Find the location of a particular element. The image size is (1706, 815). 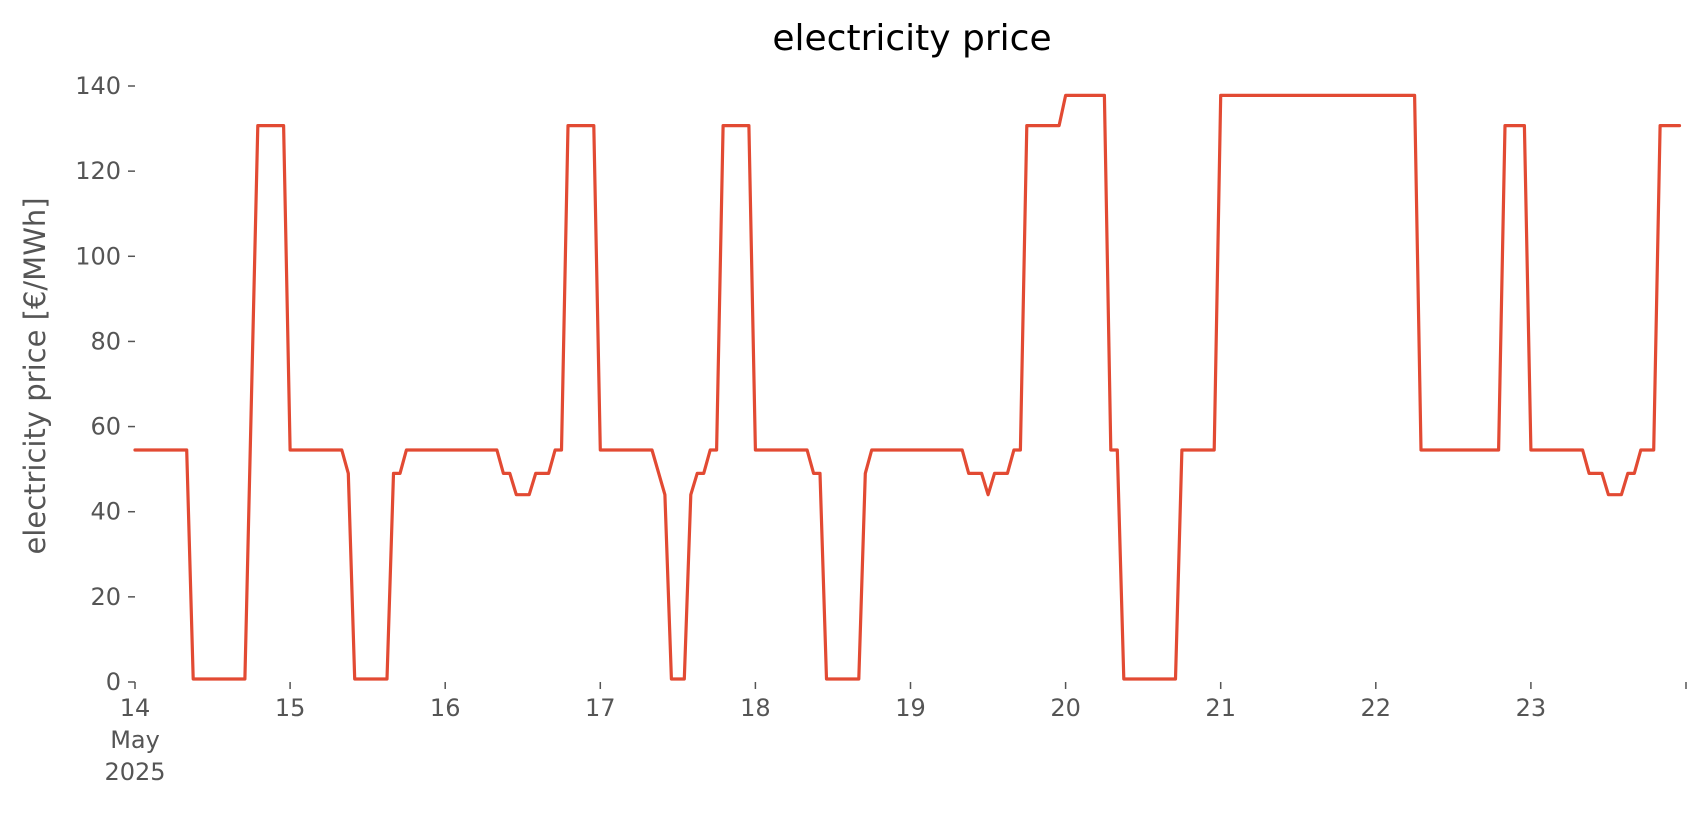

y-tick-label: 120 is located at coordinates (98, 171).